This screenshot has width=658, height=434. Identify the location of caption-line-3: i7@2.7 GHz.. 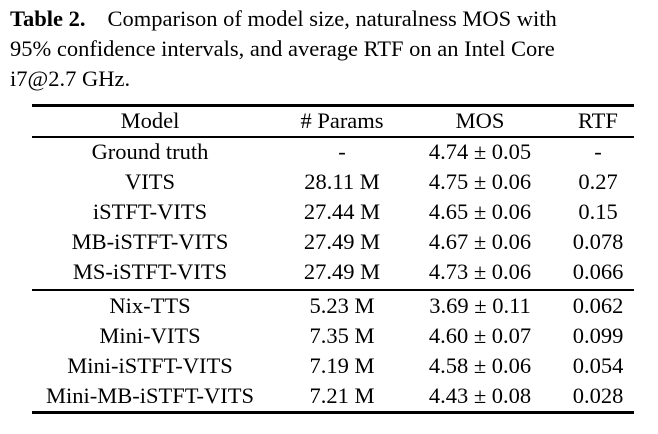
(70, 78).